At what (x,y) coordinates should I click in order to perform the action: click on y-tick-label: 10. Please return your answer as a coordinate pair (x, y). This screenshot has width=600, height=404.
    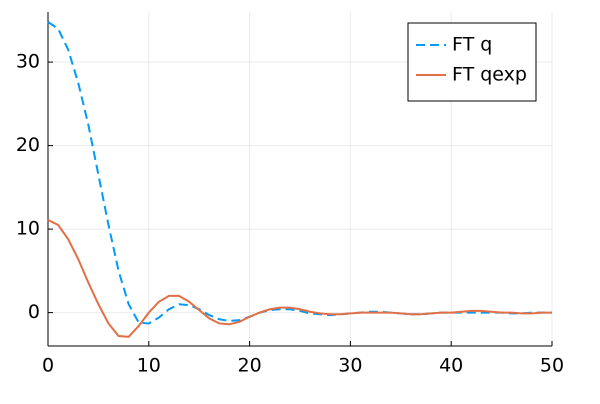
    Looking at the image, I should click on (28, 229).